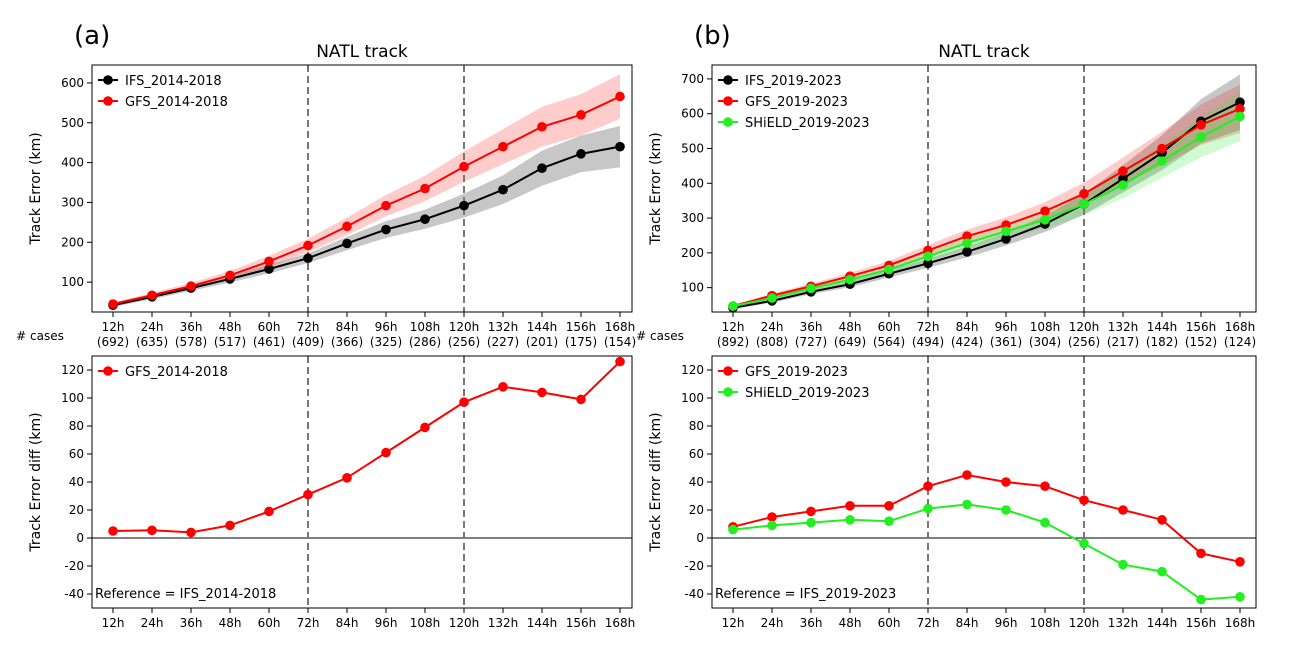 The height and width of the screenshot is (645, 1290). Describe the element at coordinates (694, 594) in the screenshot. I see `c3-y-tick-label: -40` at that location.